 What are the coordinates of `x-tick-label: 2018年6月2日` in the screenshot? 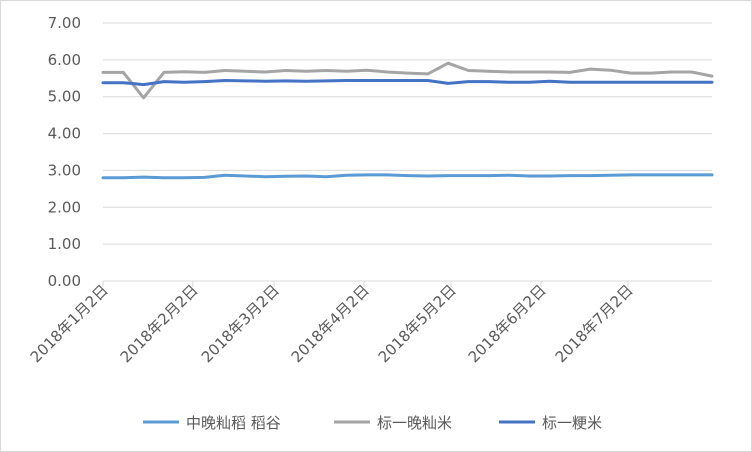 It's located at (507, 323).